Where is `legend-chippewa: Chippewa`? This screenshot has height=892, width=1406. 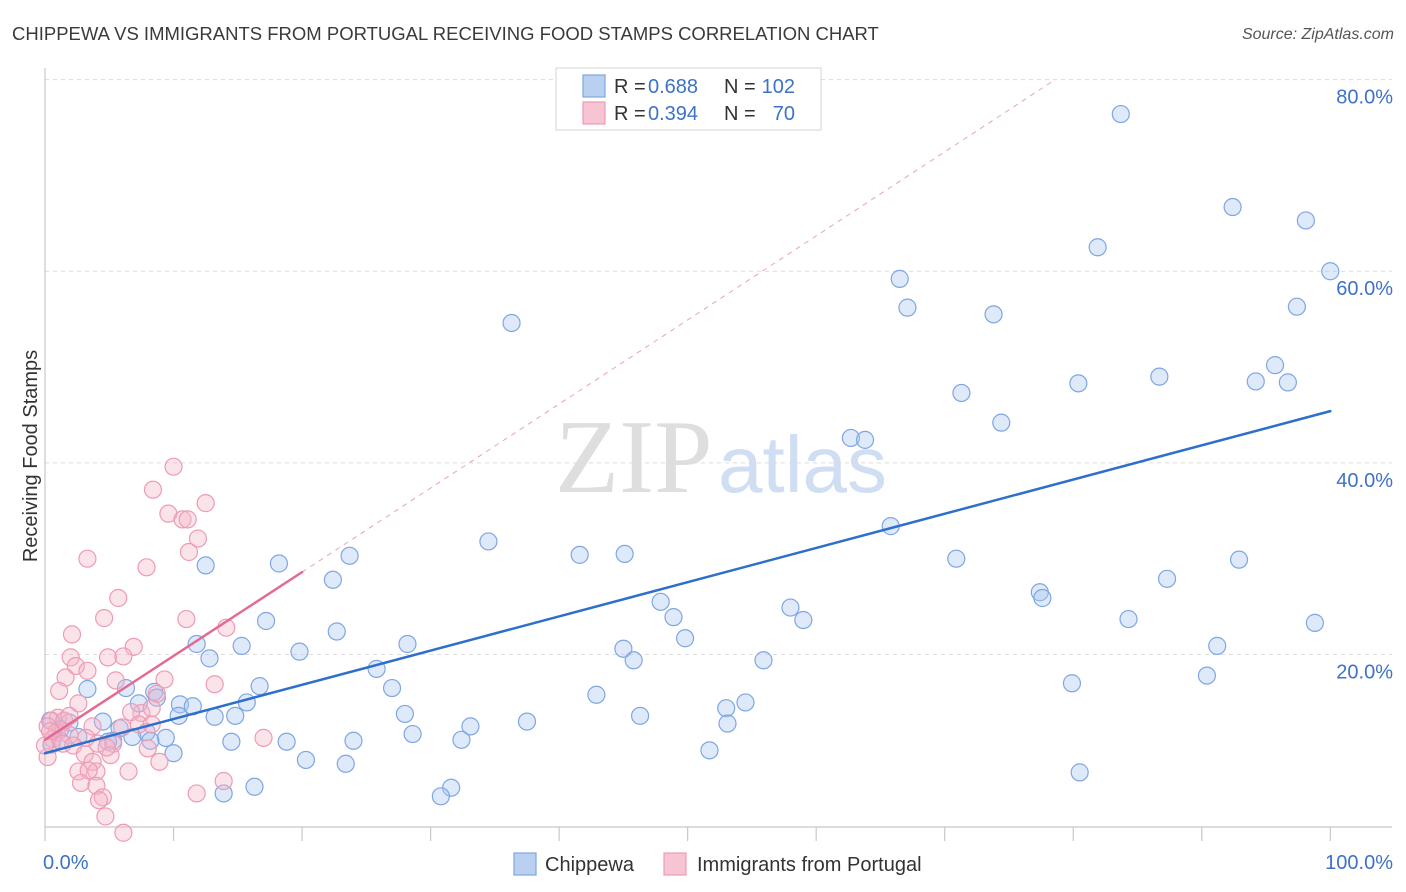
legend-chippewa: Chippewa is located at coordinates (590, 865).